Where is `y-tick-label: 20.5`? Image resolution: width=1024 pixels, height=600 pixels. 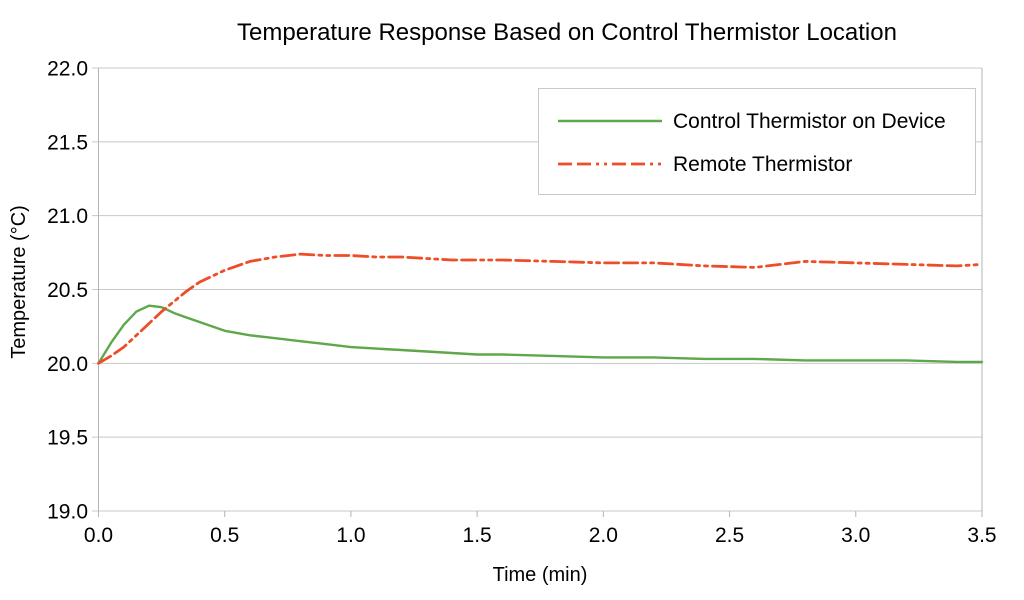 y-tick-label: 20.5 is located at coordinates (67, 290).